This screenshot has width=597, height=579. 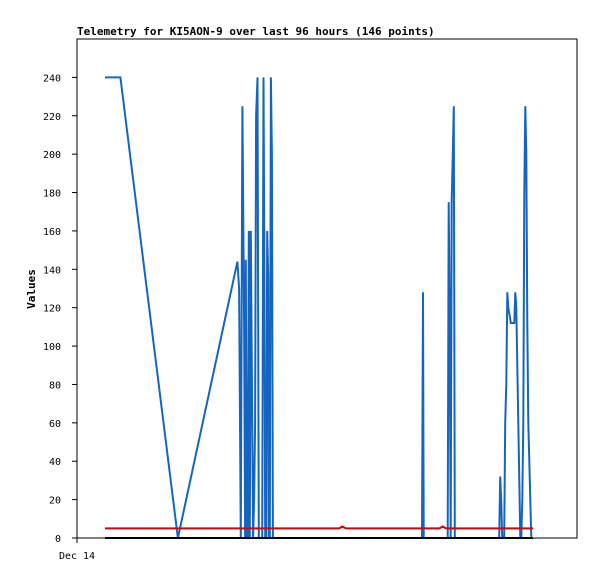 I want to click on x-axis-ticks: Dec 14, so click(x=77, y=550).